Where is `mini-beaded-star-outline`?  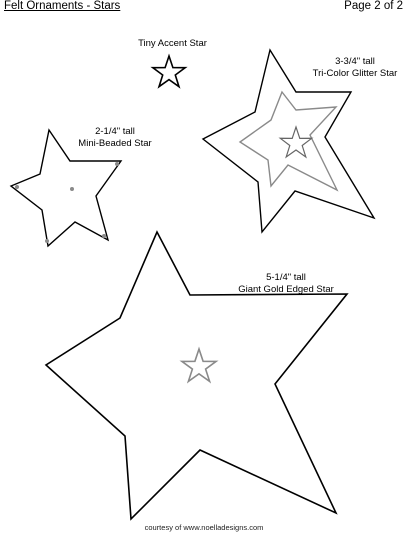
mini-beaded-star-outline is located at coordinates (66, 188).